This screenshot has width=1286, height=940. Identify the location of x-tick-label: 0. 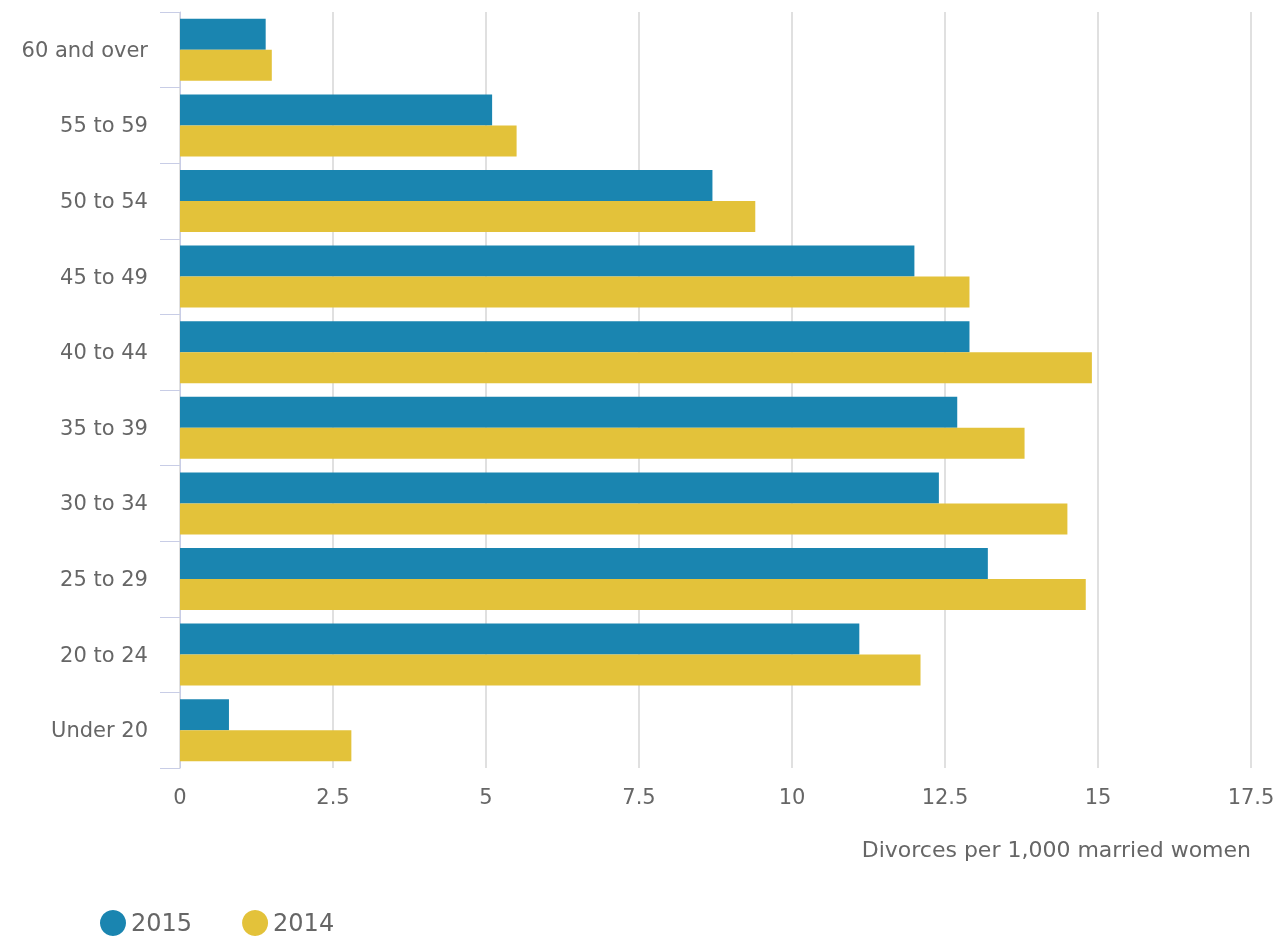
(180, 796).